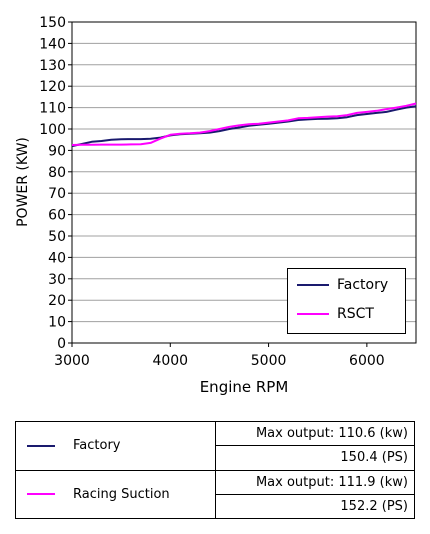  Describe the element at coordinates (23, 182) in the screenshot. I see `y-axis-label: POWER (KW)` at that location.